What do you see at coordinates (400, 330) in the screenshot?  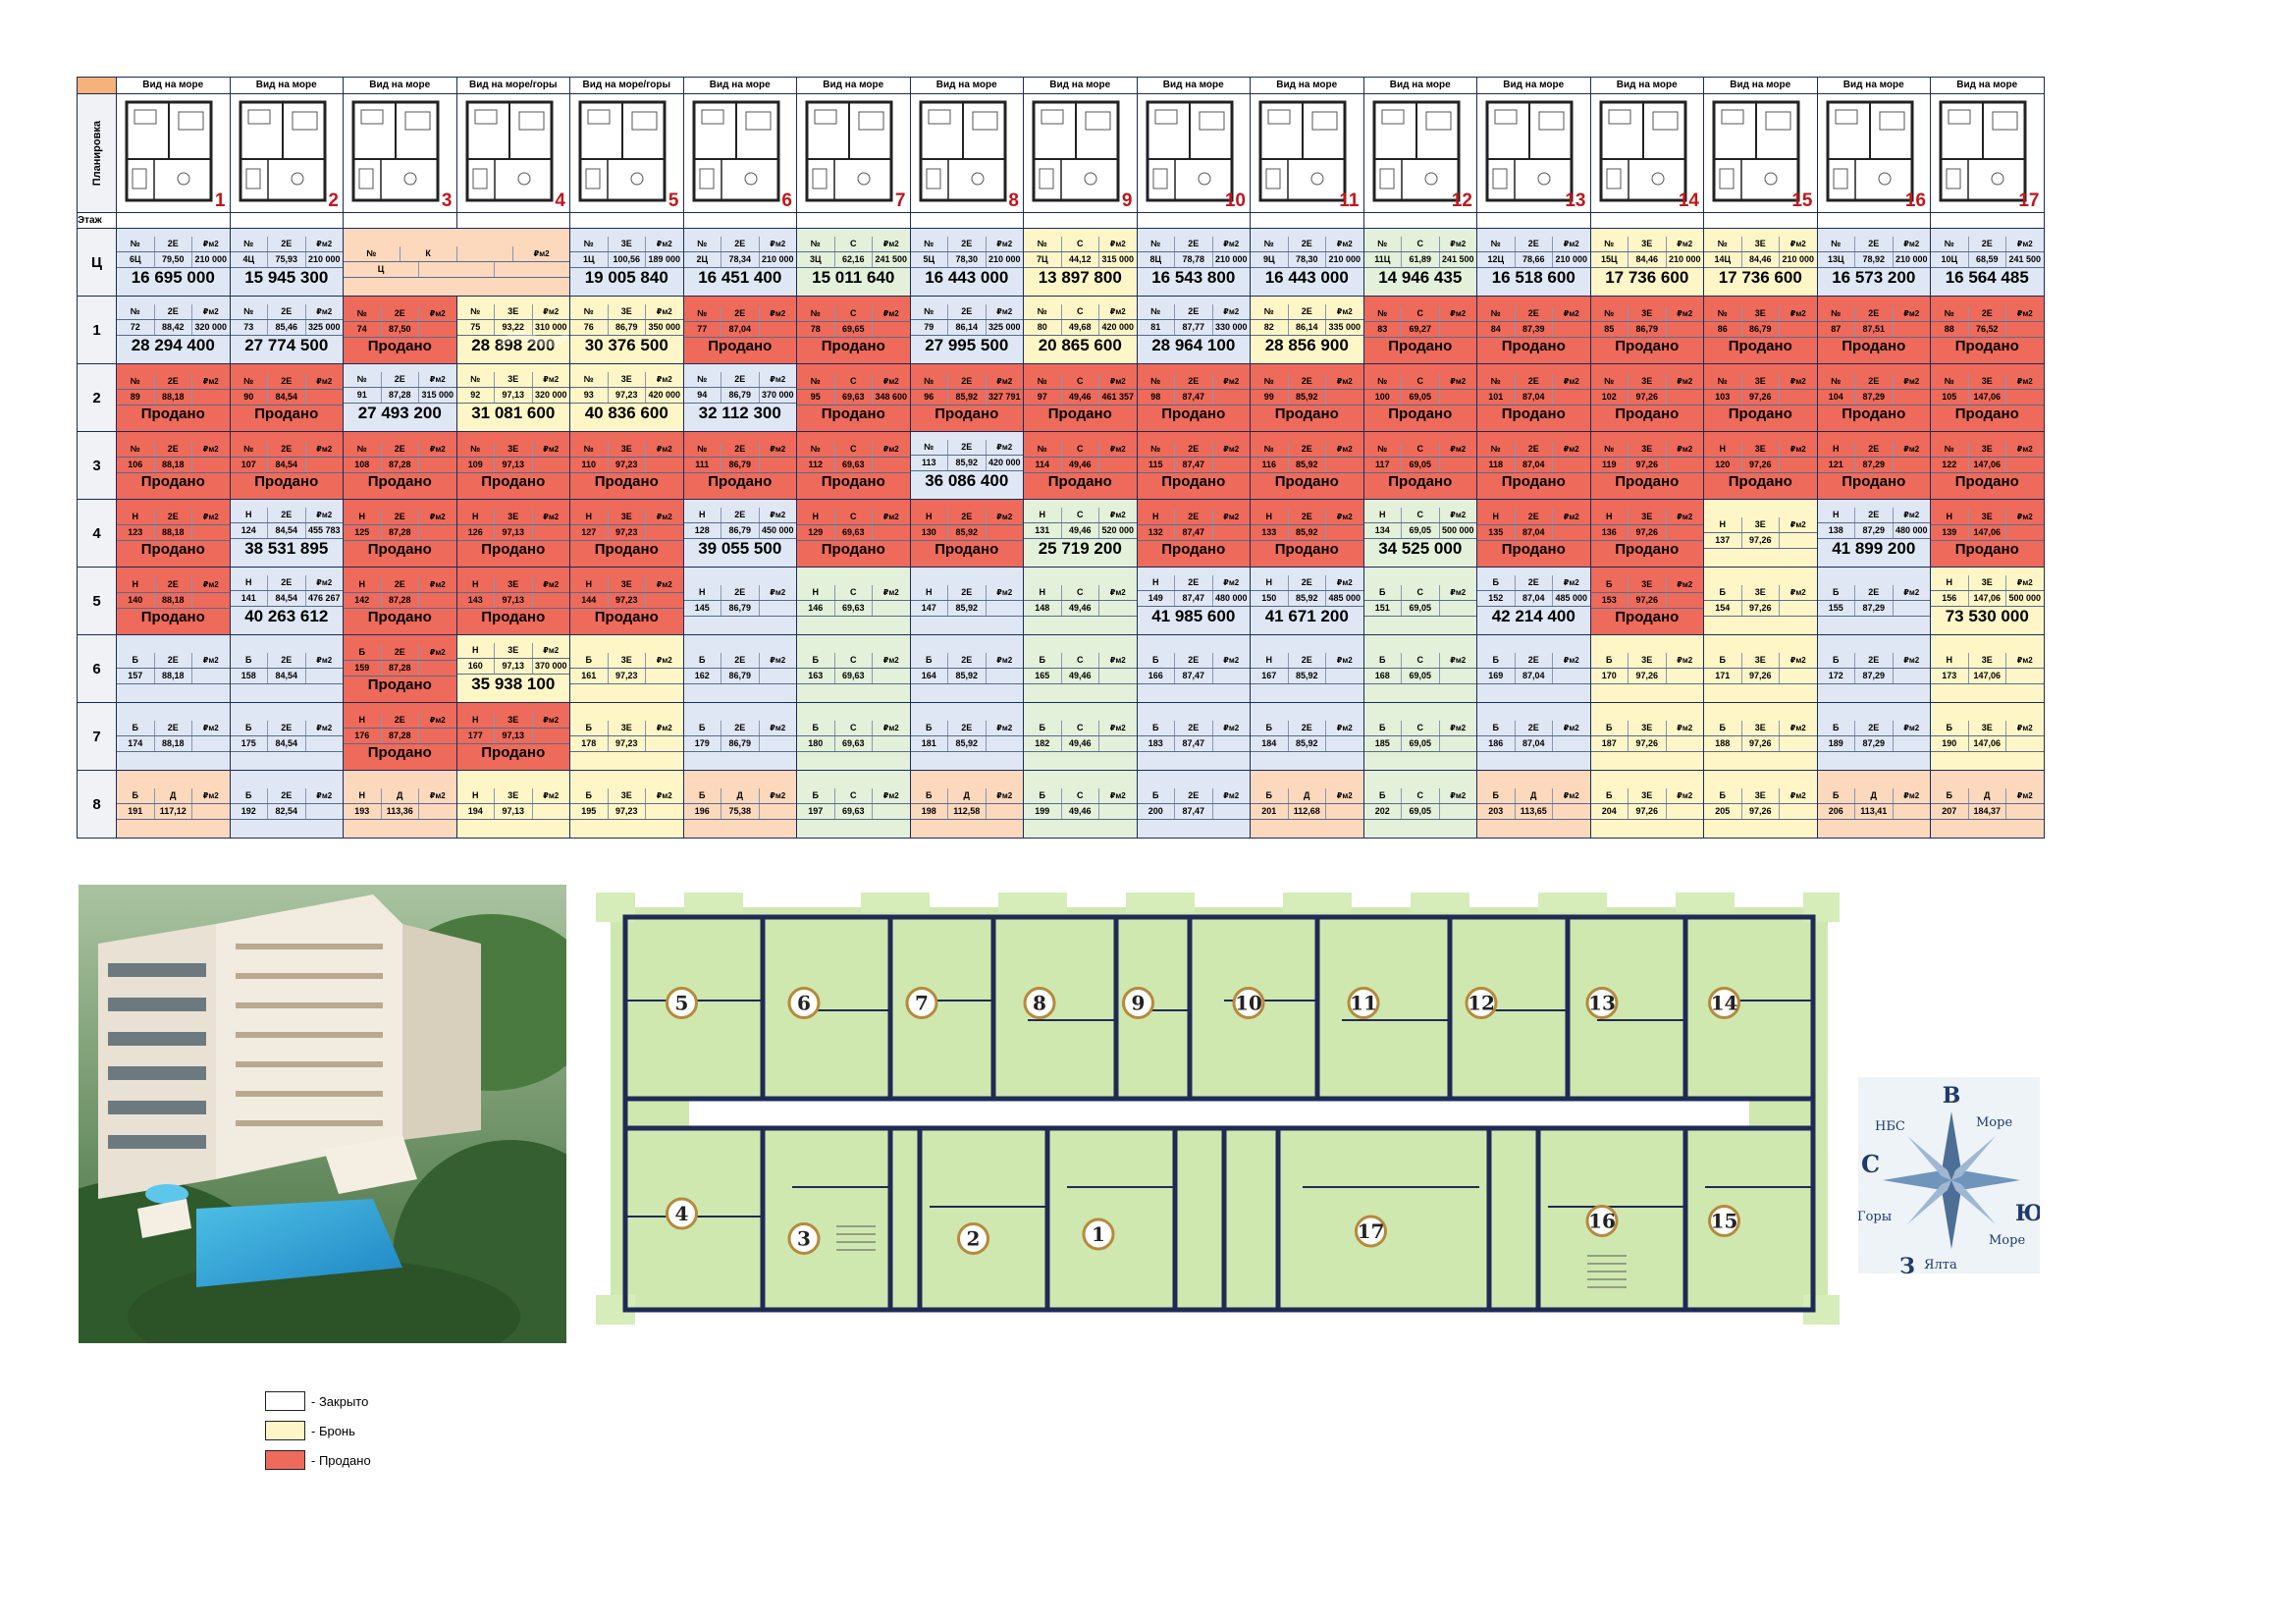 I see `apartment-cell: № 2Е ₽м2 74 87,50 Продано` at bounding box center [400, 330].